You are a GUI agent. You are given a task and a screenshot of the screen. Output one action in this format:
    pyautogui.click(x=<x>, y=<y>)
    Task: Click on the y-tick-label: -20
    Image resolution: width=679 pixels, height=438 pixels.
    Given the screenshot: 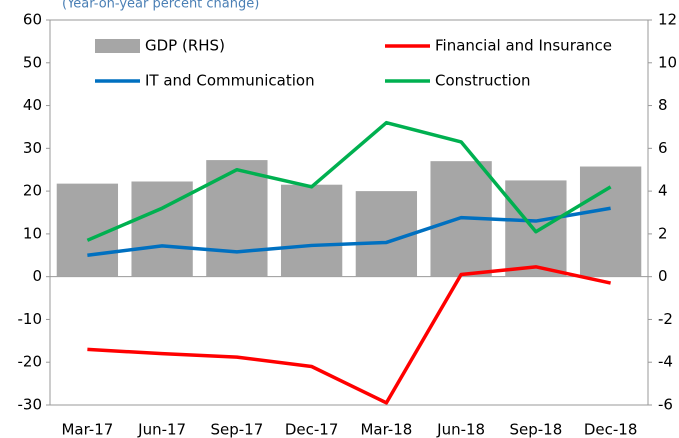 What is the action you would take?
    pyautogui.click(x=30, y=362)
    